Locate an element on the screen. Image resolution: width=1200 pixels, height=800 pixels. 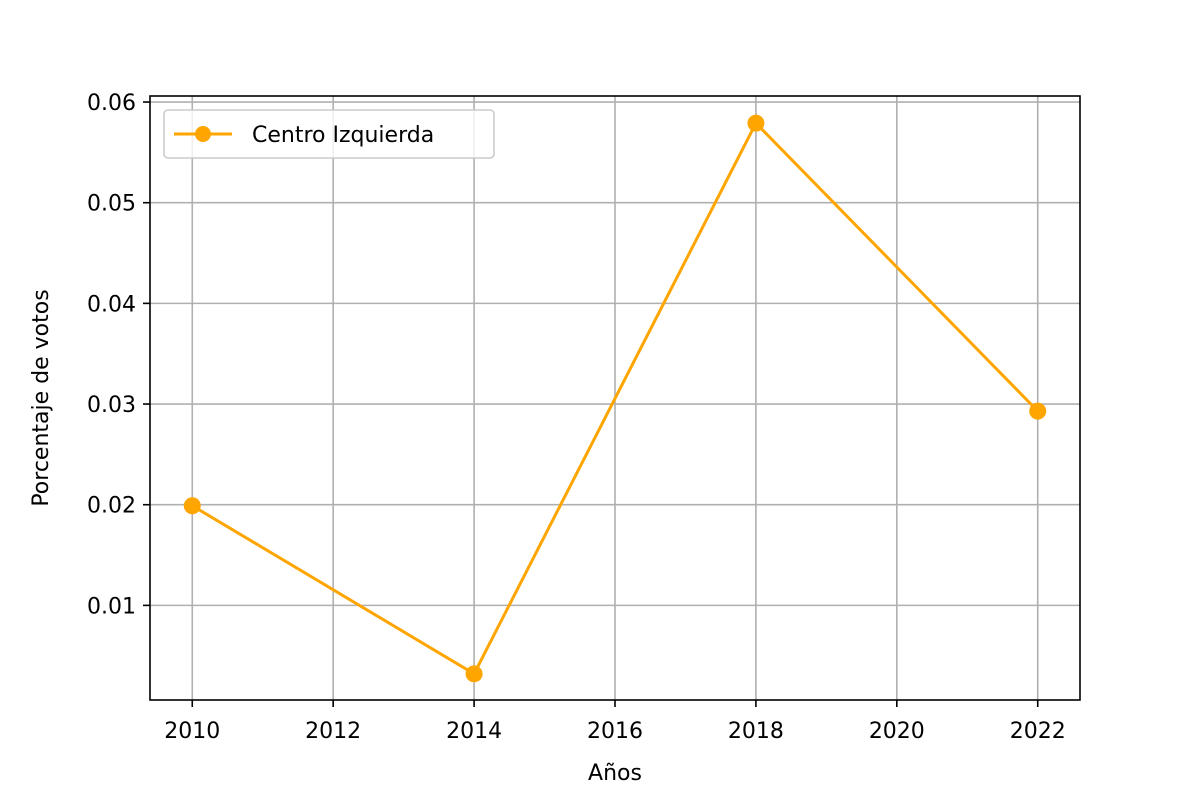
y-axis-label: Porcentaje de votos is located at coordinates (41, 397).